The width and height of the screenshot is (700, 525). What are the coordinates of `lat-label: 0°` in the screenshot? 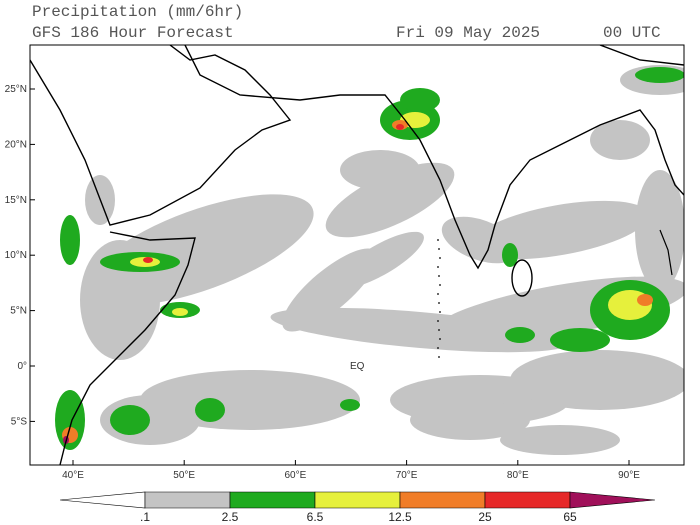 It's located at (22, 366).